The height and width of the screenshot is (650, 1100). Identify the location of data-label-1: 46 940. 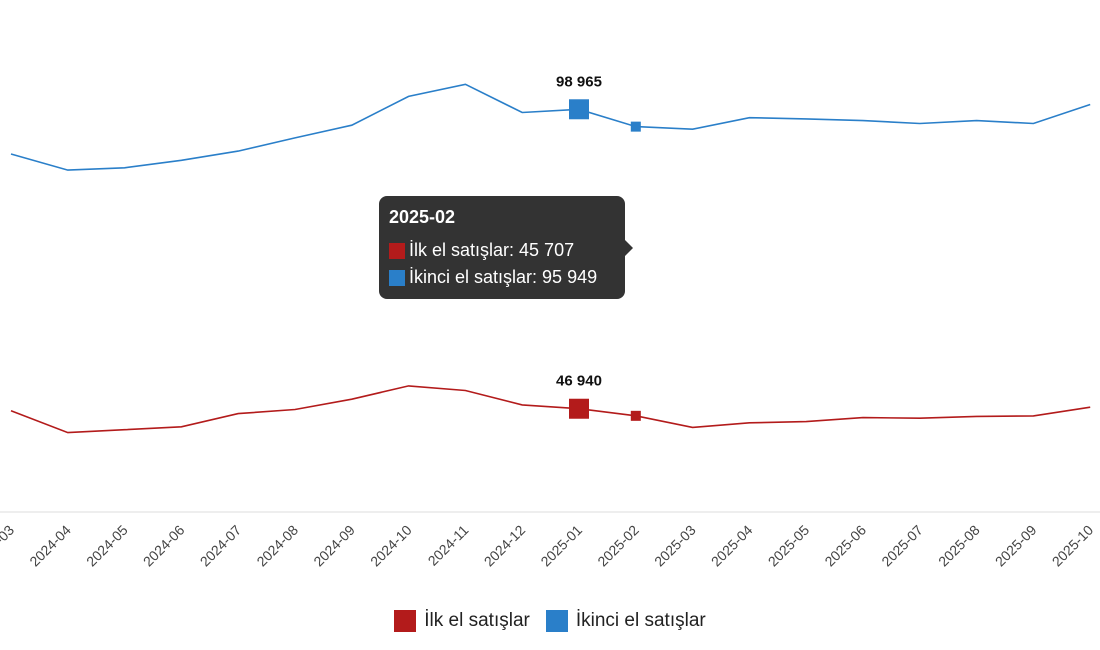
(579, 381).